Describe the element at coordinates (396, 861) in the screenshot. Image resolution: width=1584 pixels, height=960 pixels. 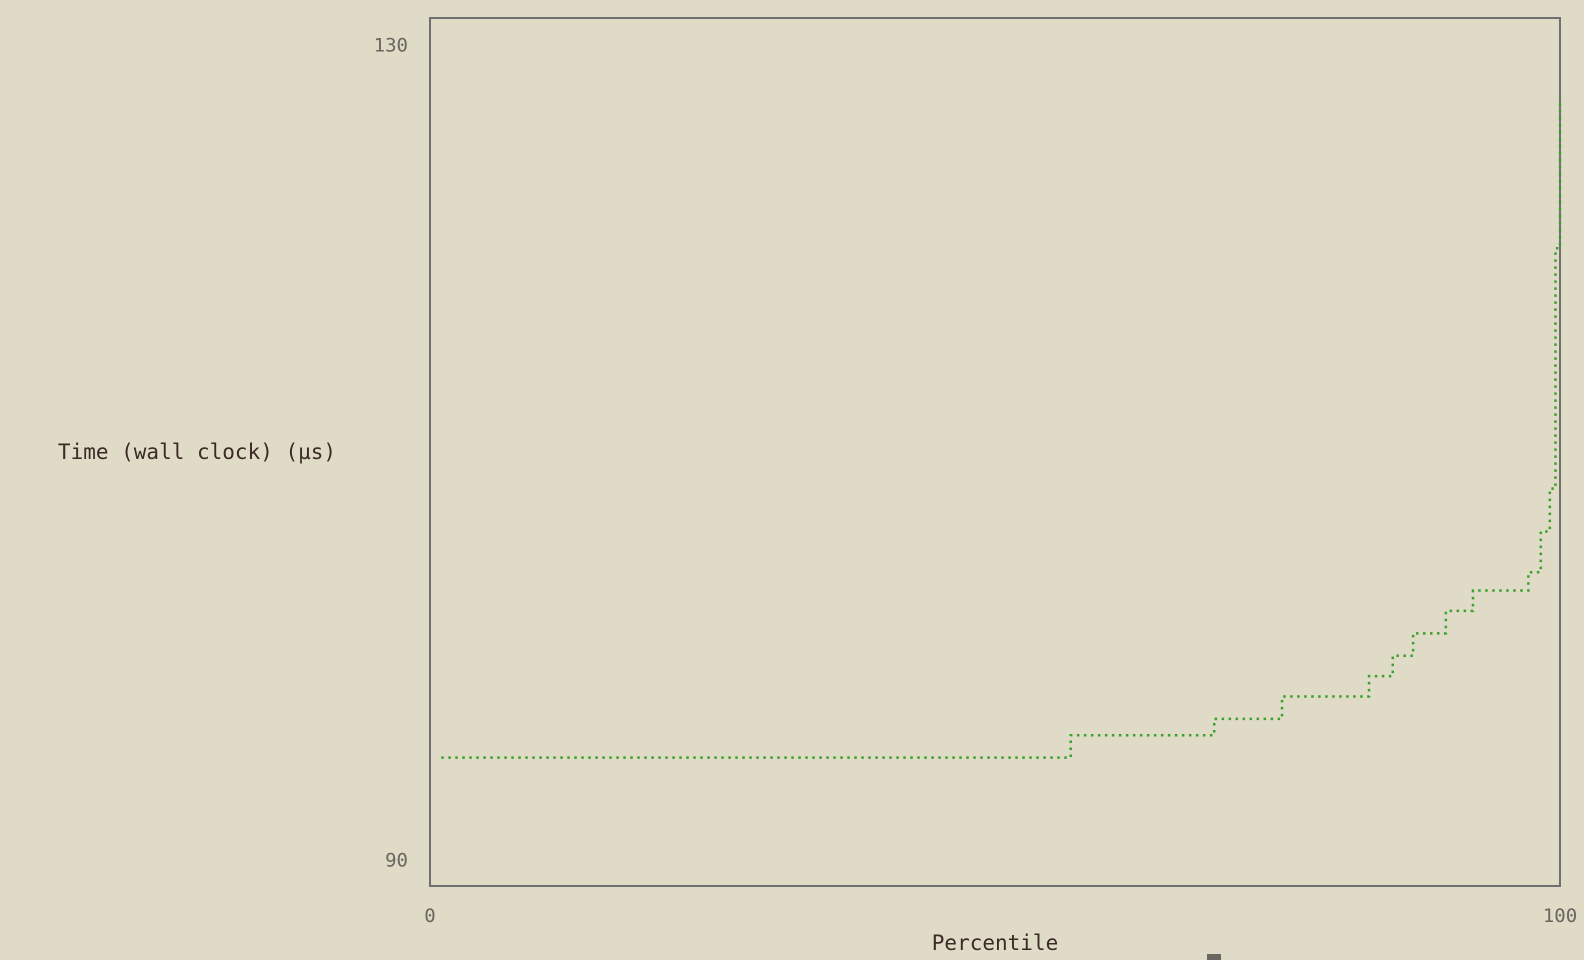
I see `y-tick-label: 90` at that location.